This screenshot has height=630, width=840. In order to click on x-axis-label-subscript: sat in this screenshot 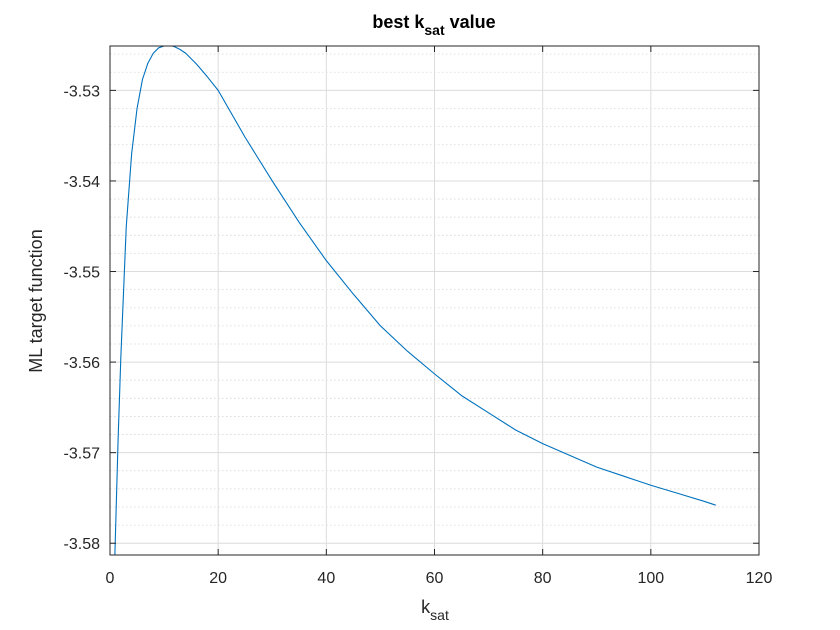, I will do `click(439, 615)`.